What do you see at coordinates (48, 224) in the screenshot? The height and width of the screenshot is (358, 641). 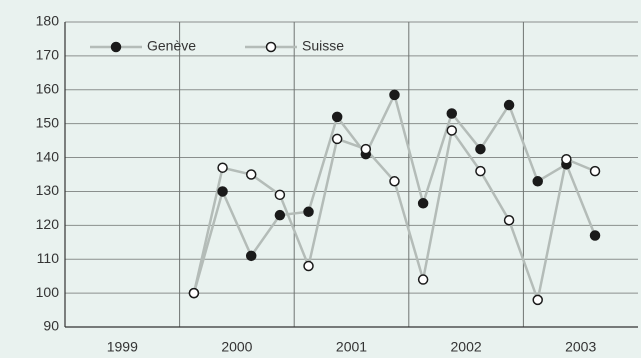 I see `y-tick-label: 120` at bounding box center [48, 224].